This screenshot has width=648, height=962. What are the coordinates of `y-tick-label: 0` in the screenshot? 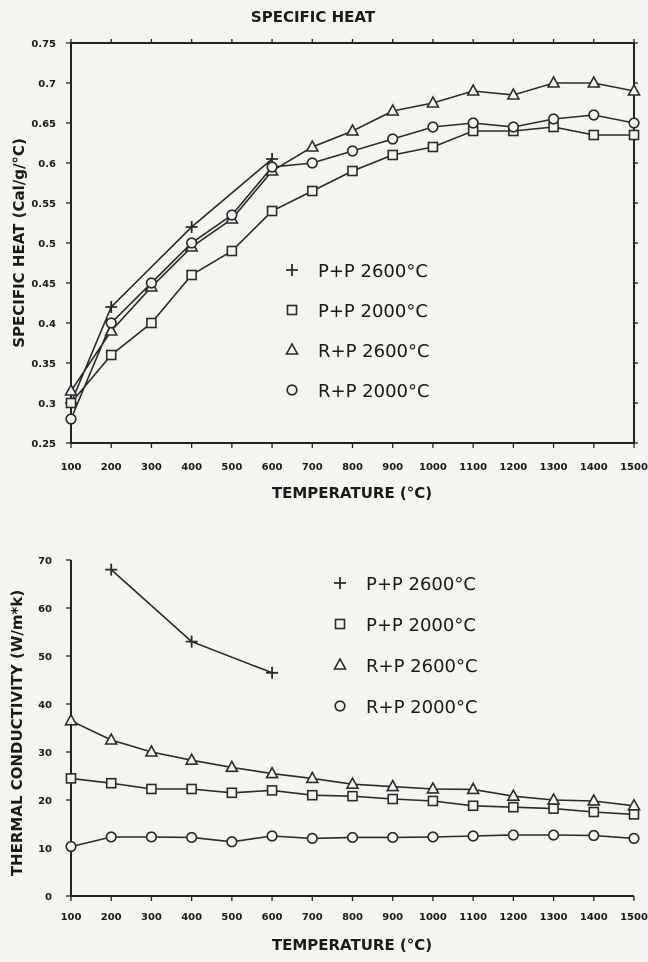 It's located at (48, 897).